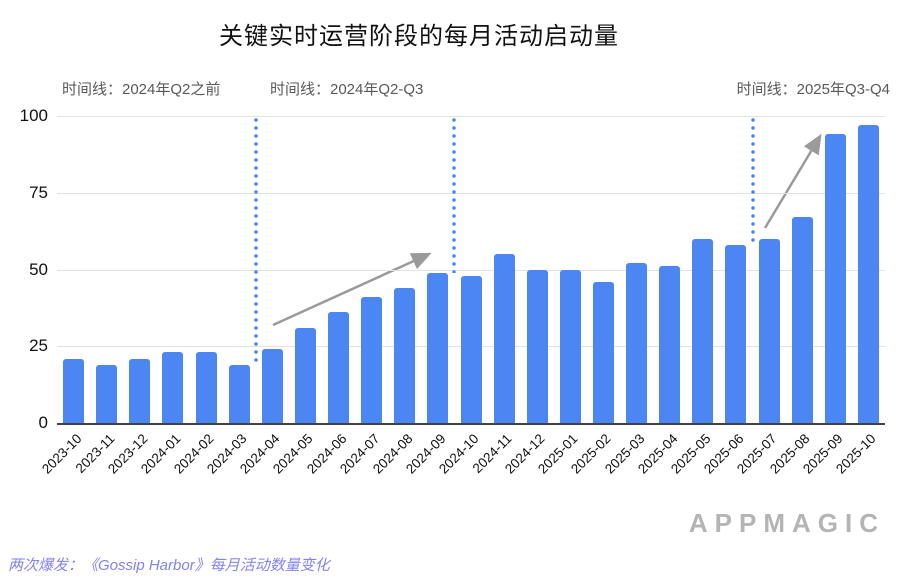  I want to click on chart-title: 关键实时运营阶段的每月活动启动量, so click(419, 36).